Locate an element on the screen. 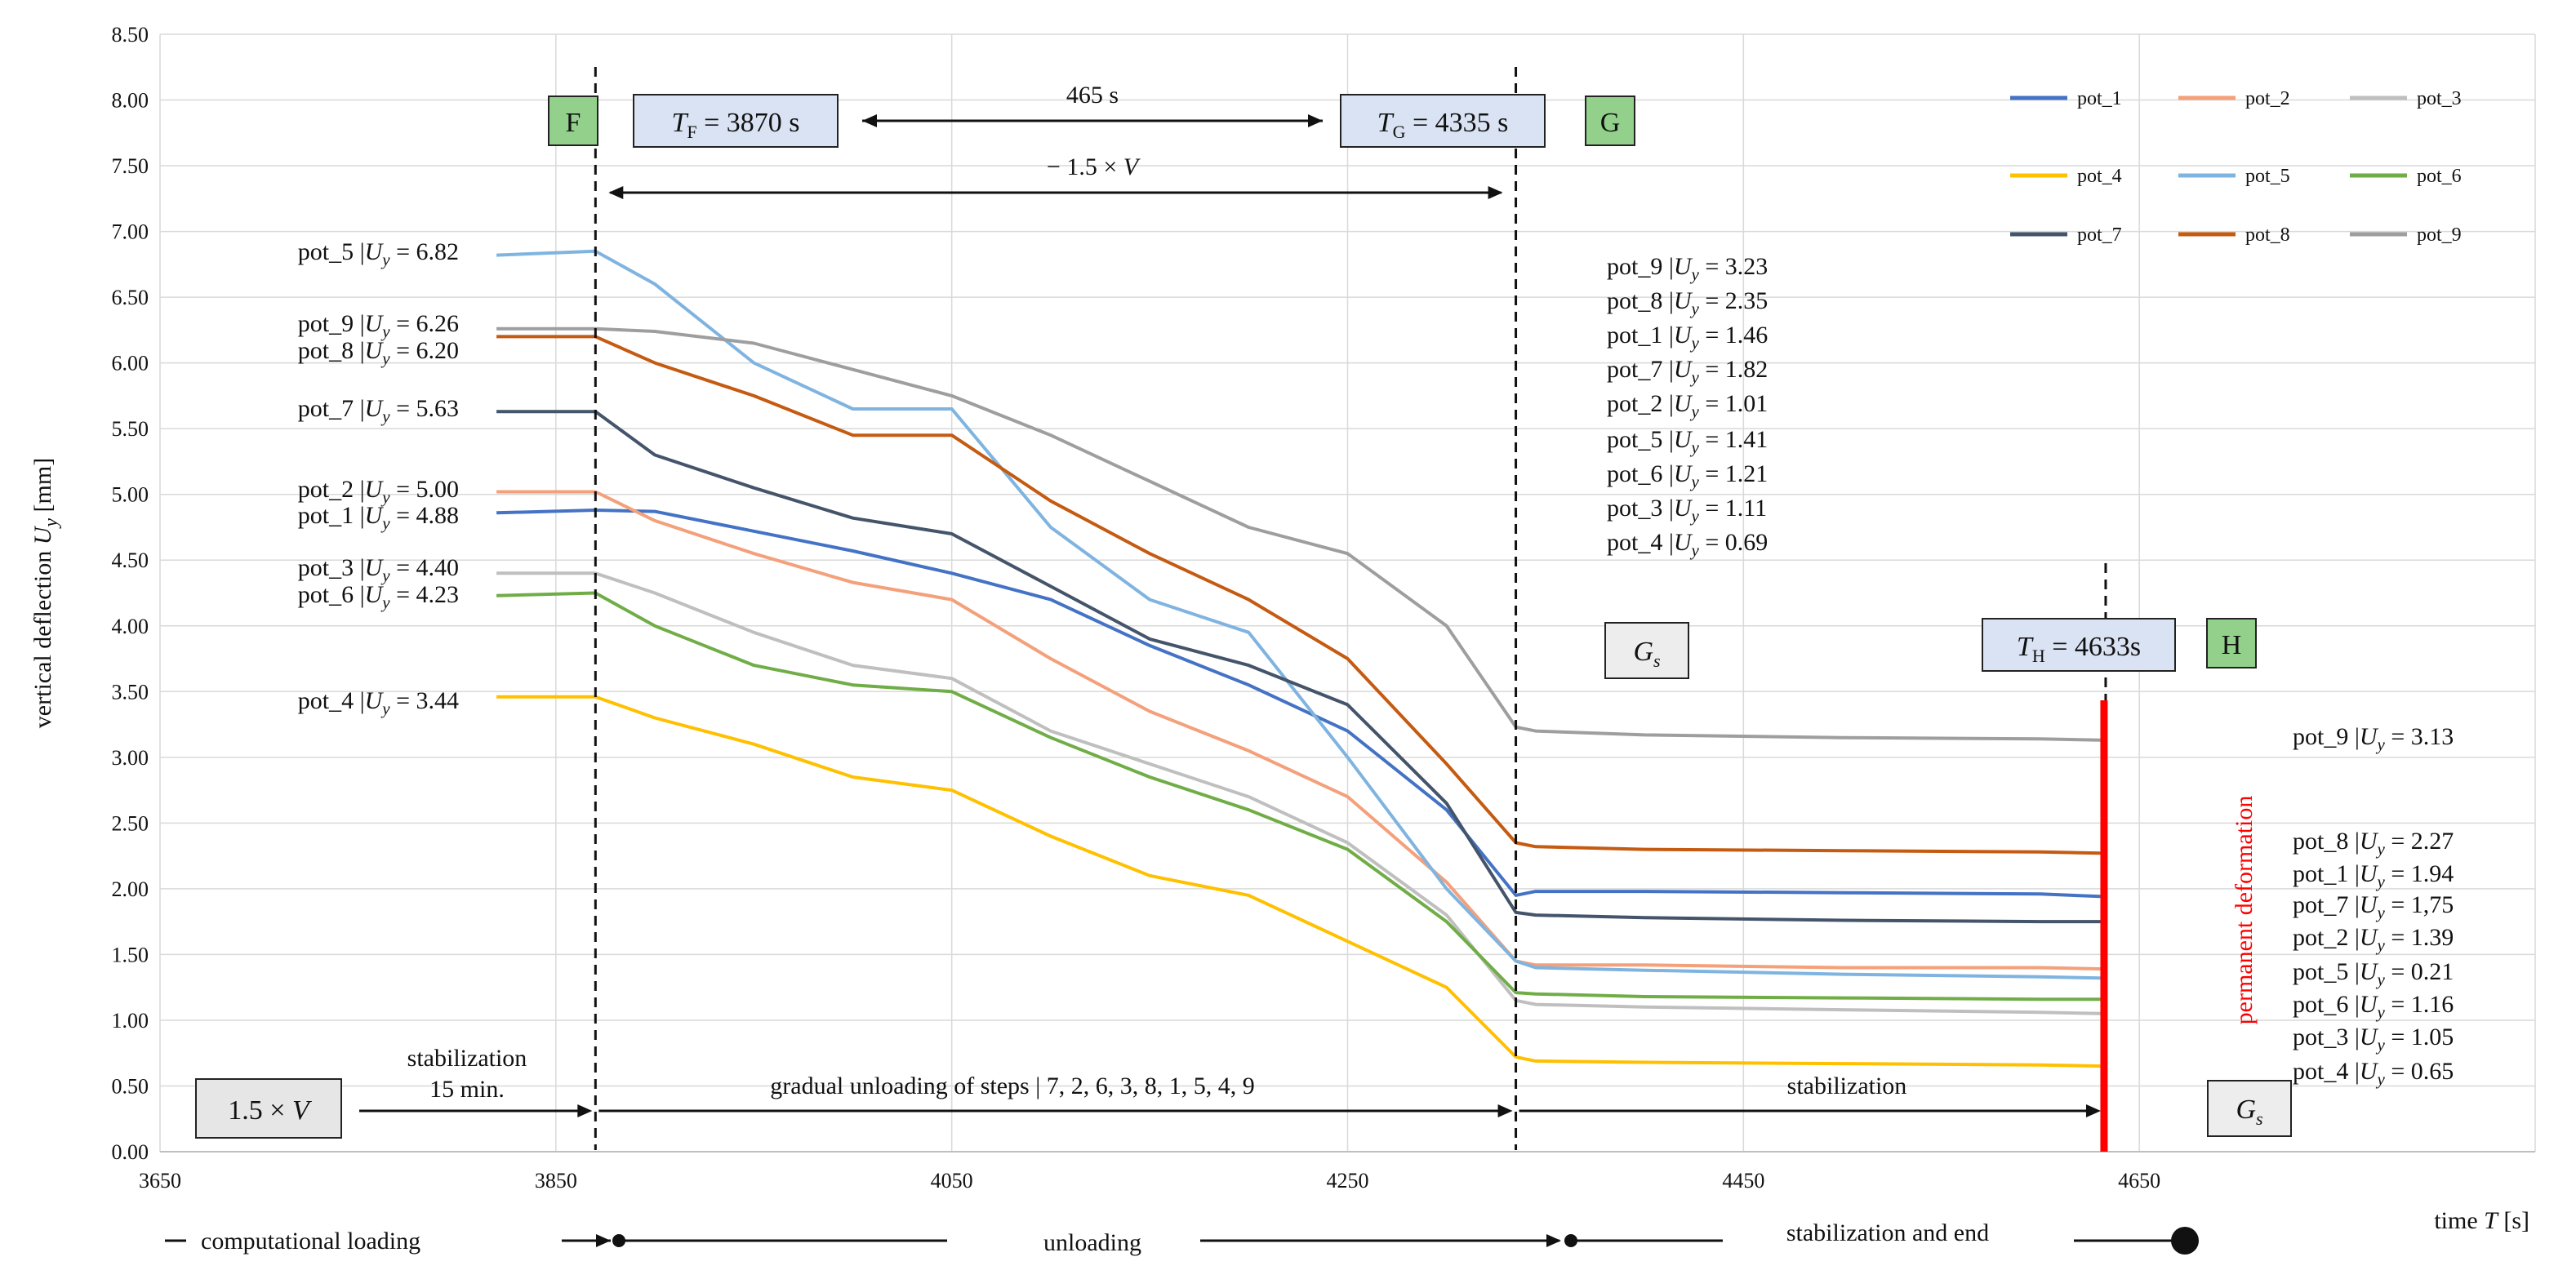  left-label-pot-9: pot_9 |Uy = 6.26 is located at coordinates (378, 325).